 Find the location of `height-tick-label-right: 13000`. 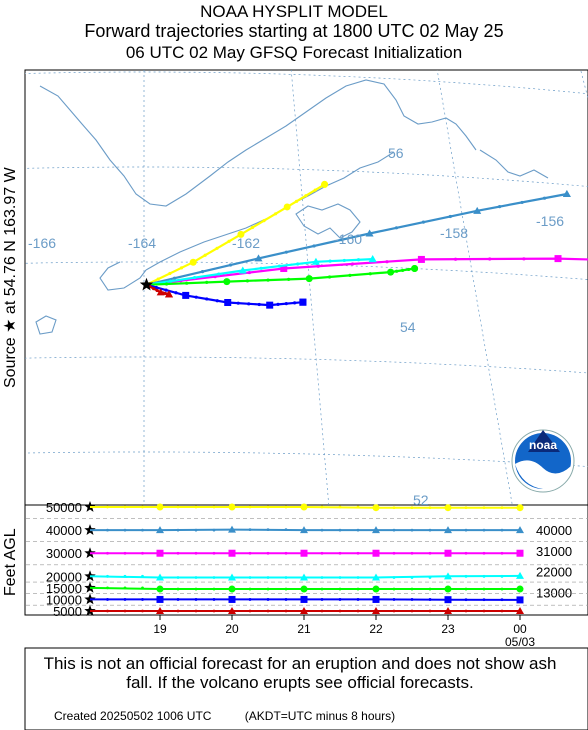

height-tick-label-right: 13000 is located at coordinates (554, 593).